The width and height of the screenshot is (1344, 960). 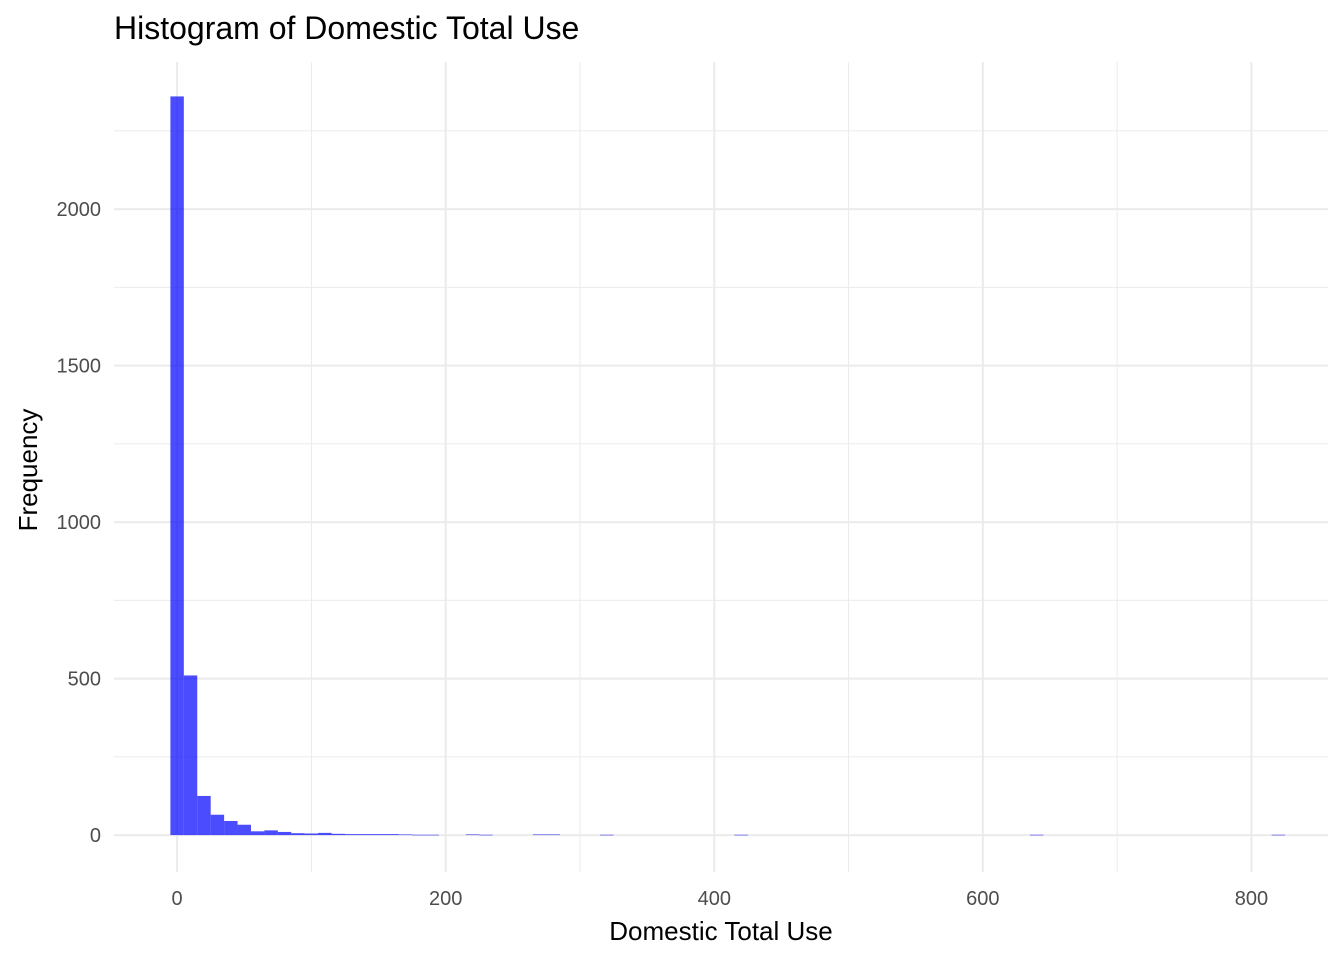 I want to click on x-axis-tick-labels: 0 200 400 600 800, so click(x=720, y=899).